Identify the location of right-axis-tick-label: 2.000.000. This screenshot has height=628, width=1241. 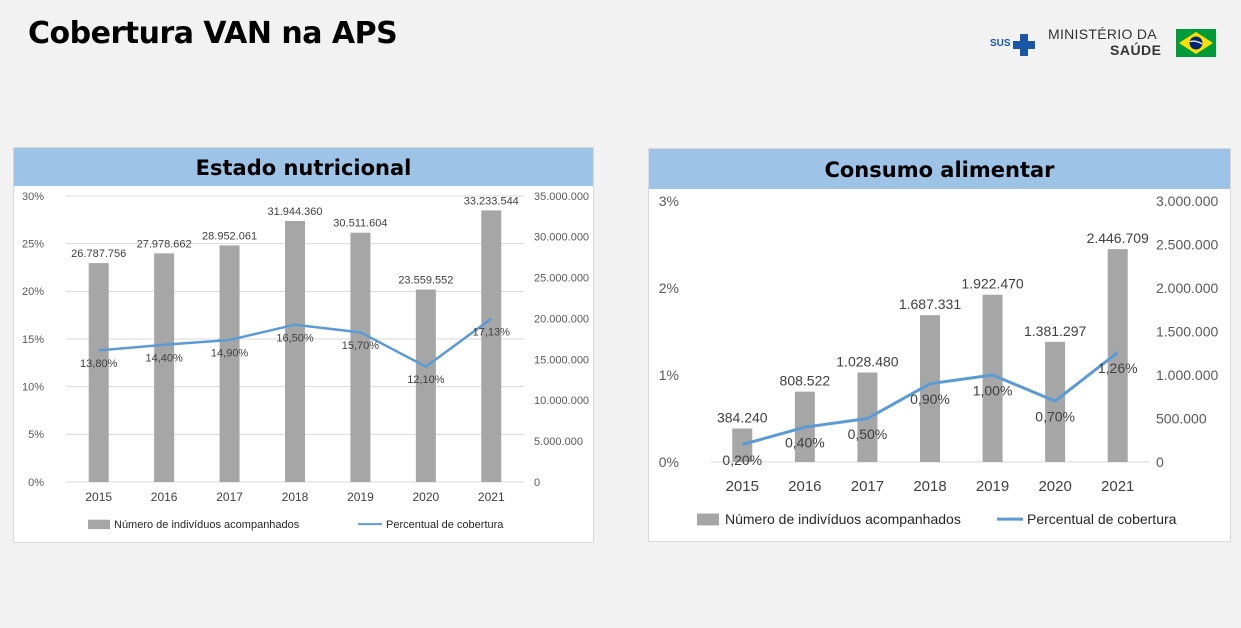
(1187, 288).